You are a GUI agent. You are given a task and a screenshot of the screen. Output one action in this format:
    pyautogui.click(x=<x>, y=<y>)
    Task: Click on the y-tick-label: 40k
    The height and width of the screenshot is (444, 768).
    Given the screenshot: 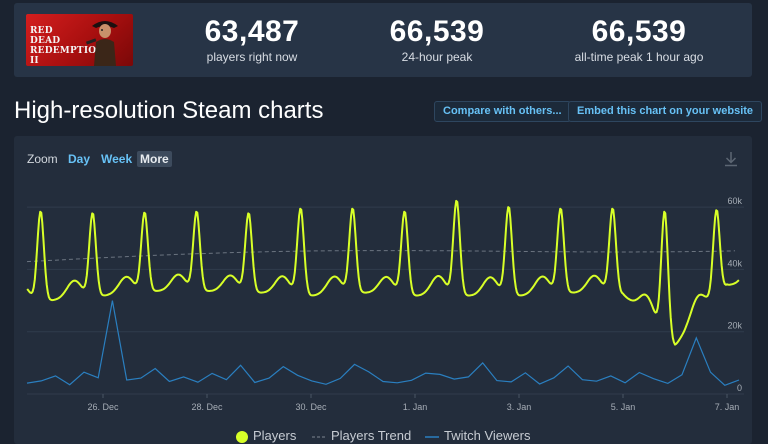 What is the action you would take?
    pyautogui.click(x=734, y=263)
    